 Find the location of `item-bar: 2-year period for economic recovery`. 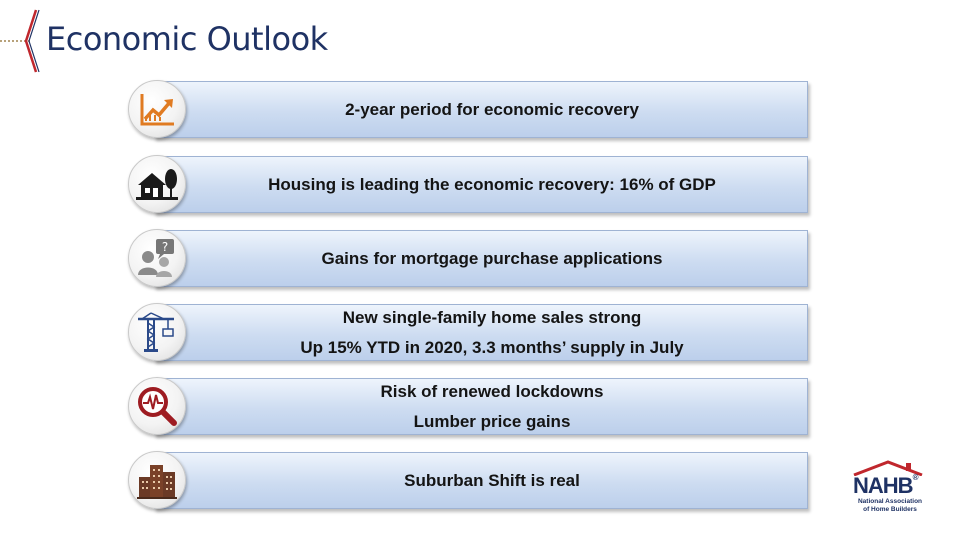

item-bar: 2-year period for economic recovery is located at coordinates (481, 109).